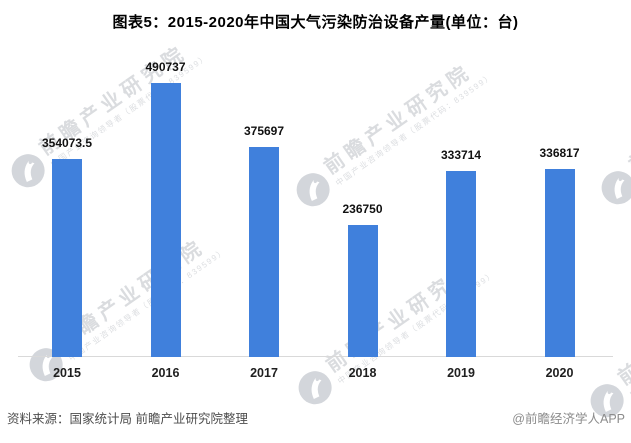 Image resolution: width=631 pixels, height=443 pixels. What do you see at coordinates (568, 419) in the screenshot?
I see `app-credit: @前瞻经济学人APP` at bounding box center [568, 419].